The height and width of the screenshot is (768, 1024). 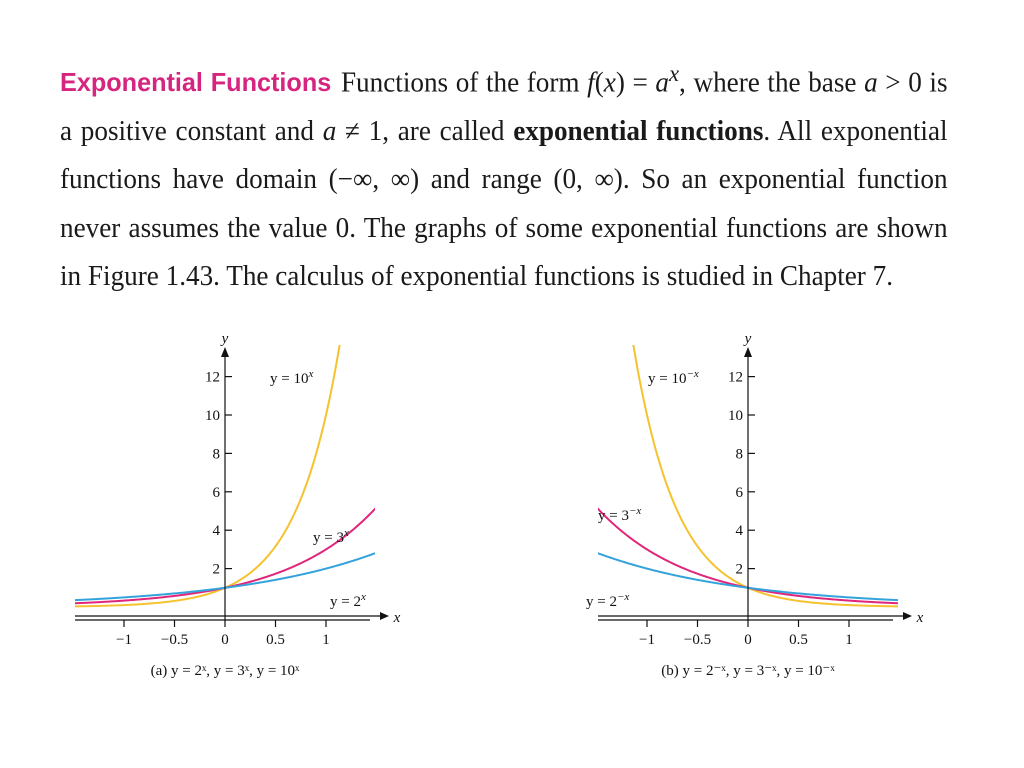 I want to click on paragraph-text: > 0 is a positive constant and, so click(x=504, y=107).